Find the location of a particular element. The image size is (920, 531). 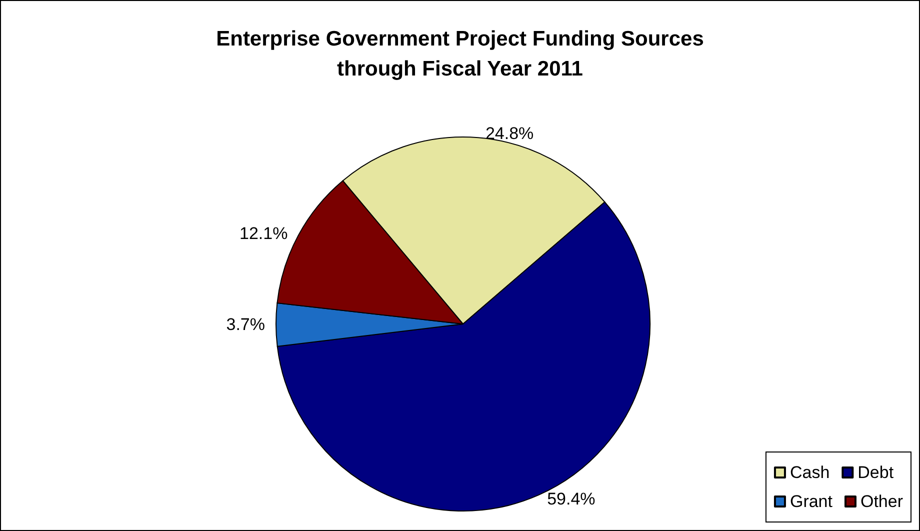

data-label: 3.7% is located at coordinates (245, 324).